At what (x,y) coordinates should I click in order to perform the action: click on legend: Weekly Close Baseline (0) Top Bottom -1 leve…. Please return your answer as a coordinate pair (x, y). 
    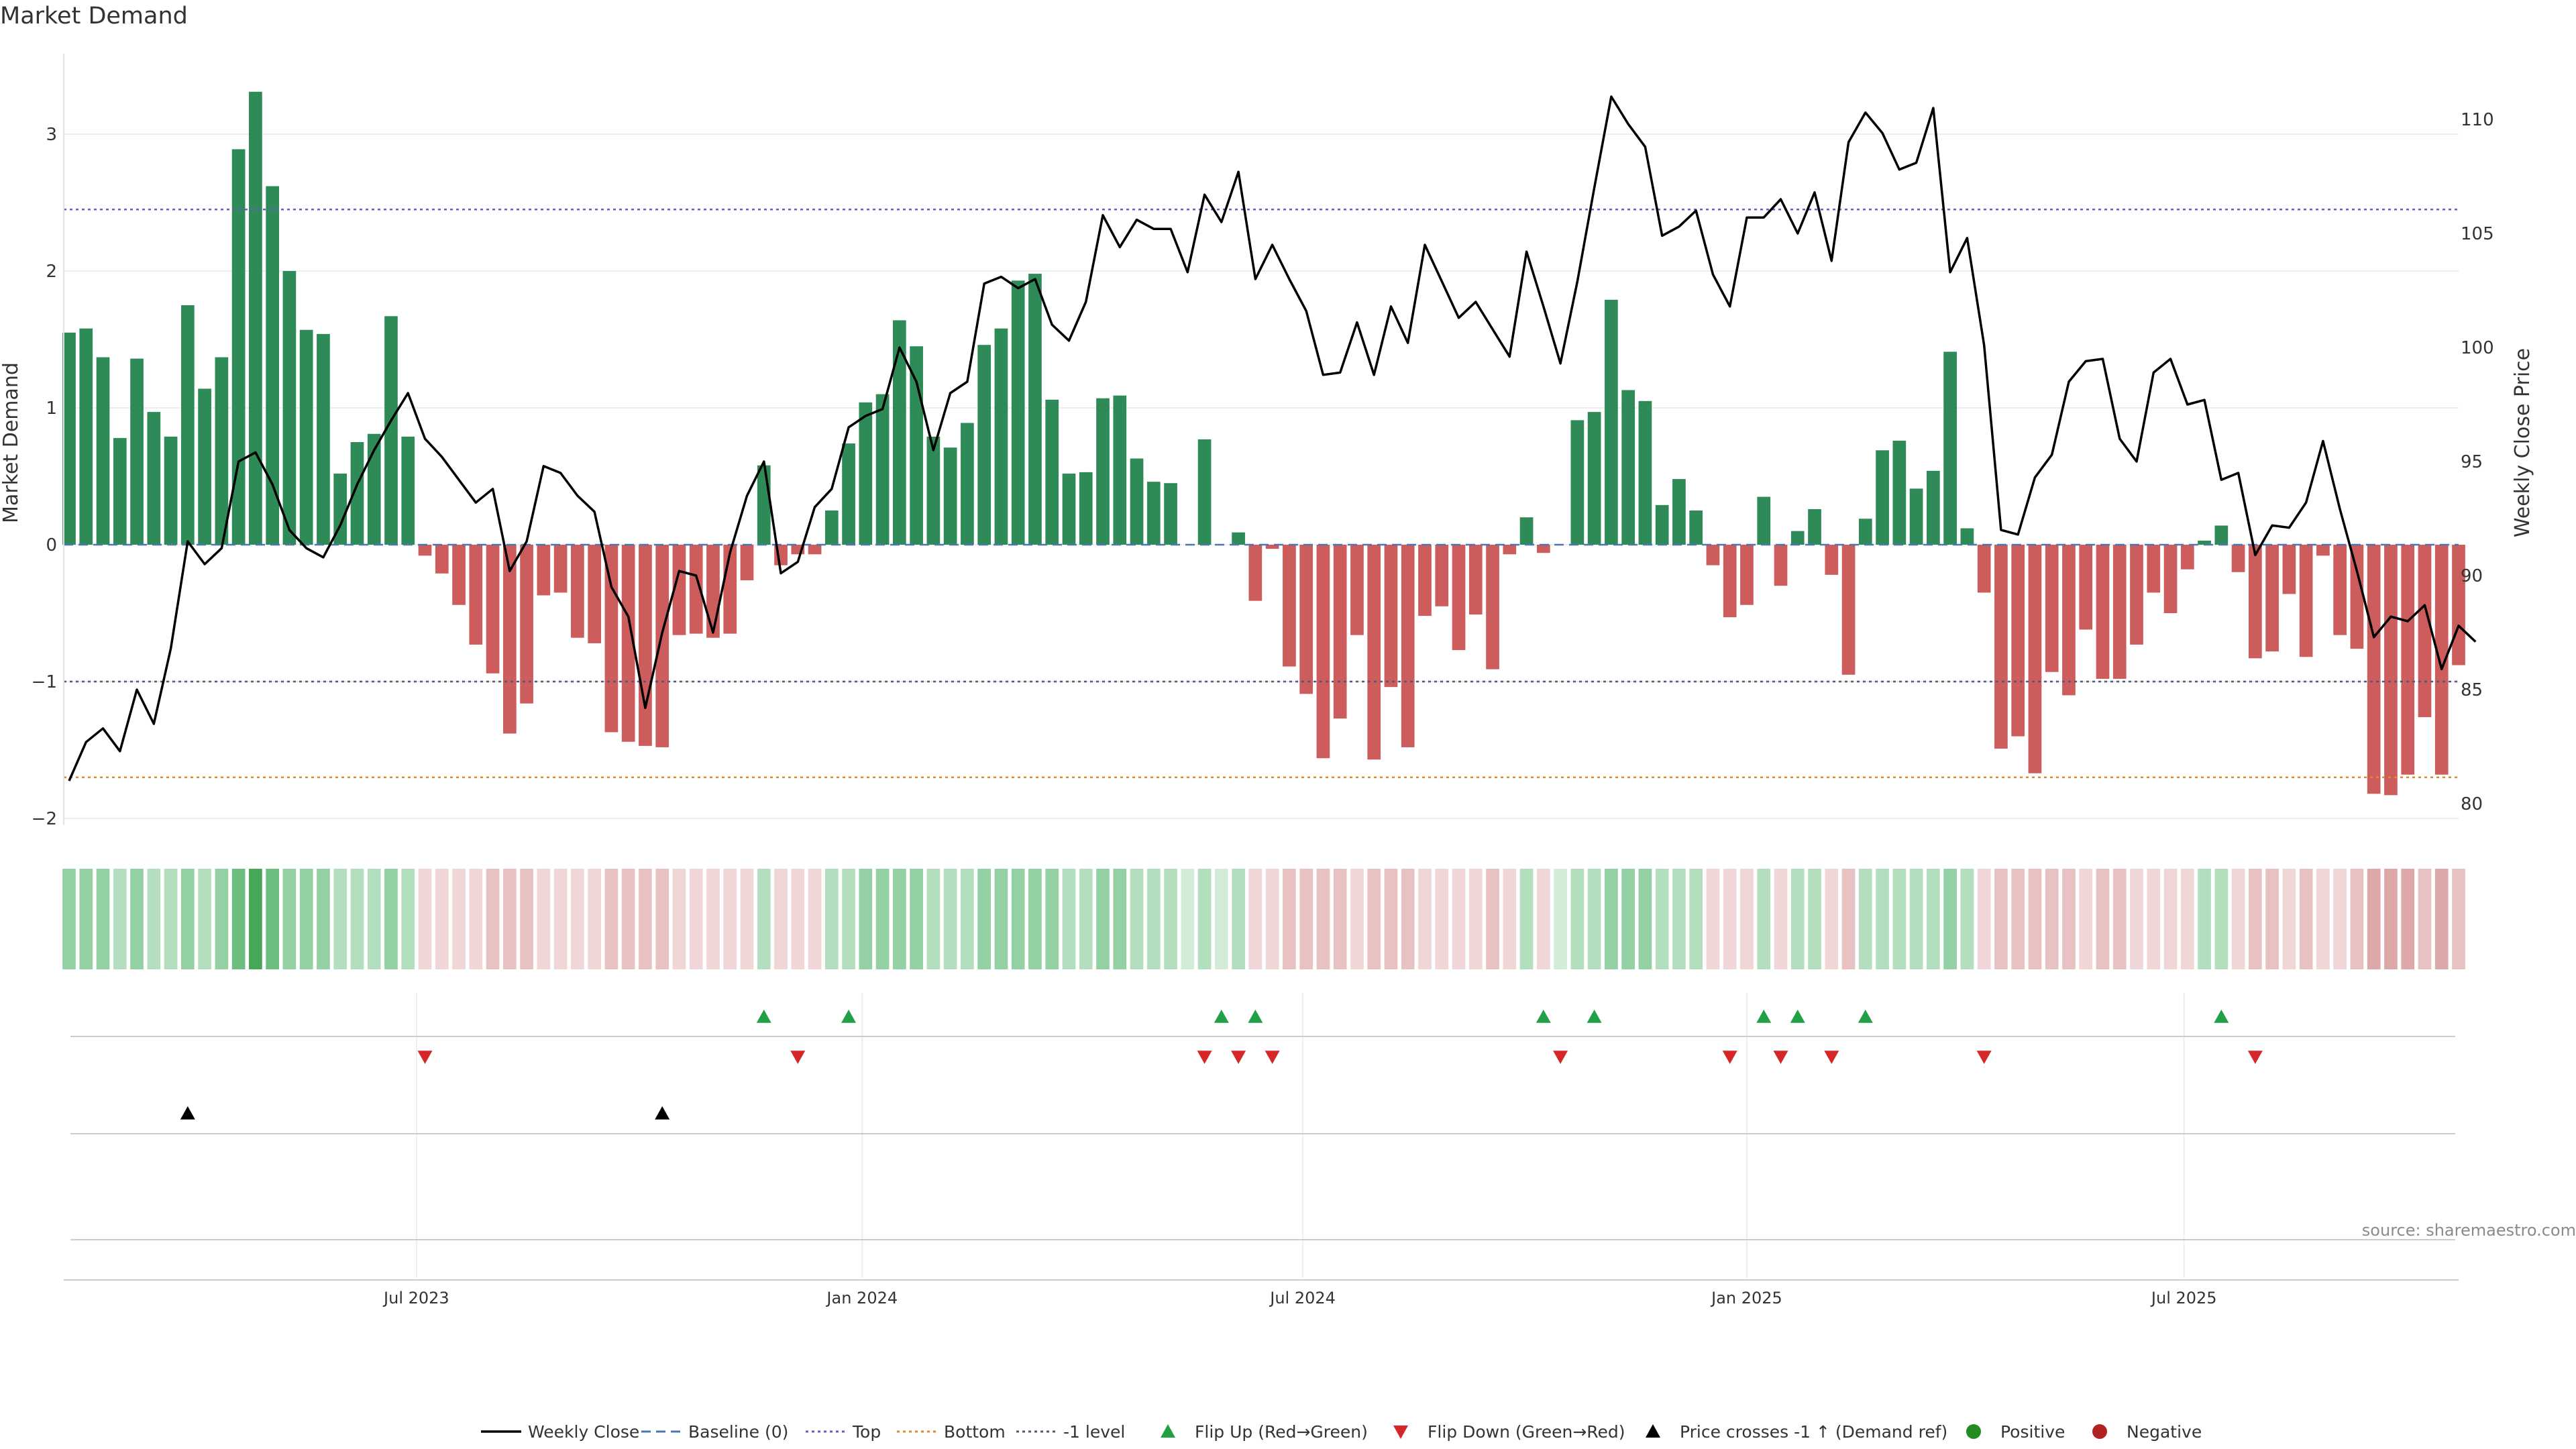
    Looking at the image, I should click on (1341, 1432).